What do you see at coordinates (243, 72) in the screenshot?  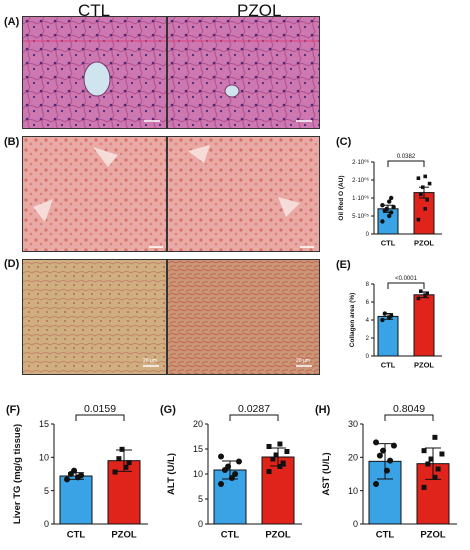 I see `micrograph-he-pzol` at bounding box center [243, 72].